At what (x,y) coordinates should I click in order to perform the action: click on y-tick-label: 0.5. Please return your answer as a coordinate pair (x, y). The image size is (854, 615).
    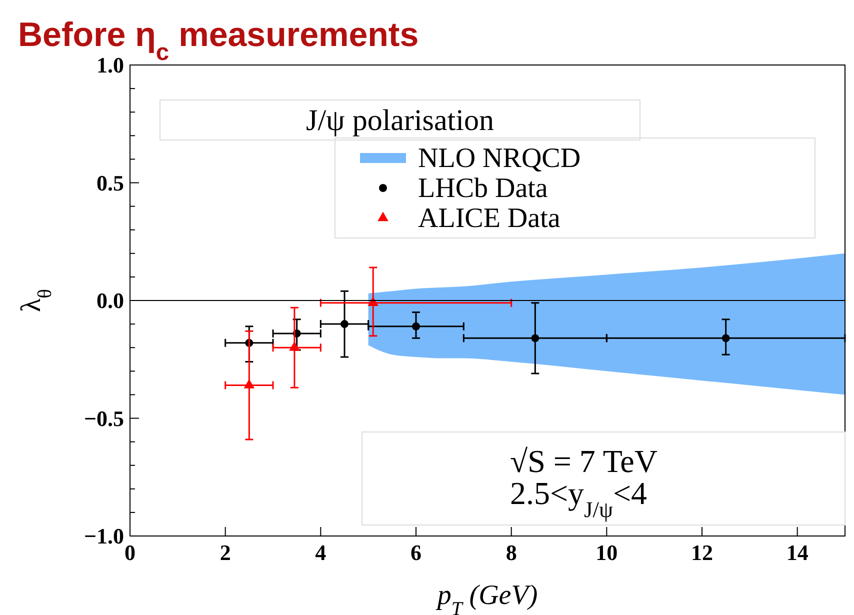
    Looking at the image, I should click on (110, 183).